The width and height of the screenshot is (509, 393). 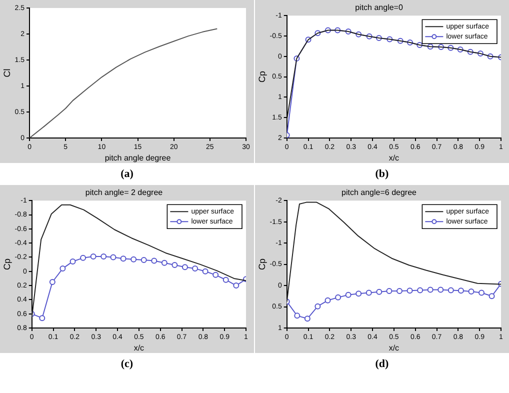 What do you see at coordinates (7, 73) in the screenshot?
I see `y-axis-title: Cl` at bounding box center [7, 73].